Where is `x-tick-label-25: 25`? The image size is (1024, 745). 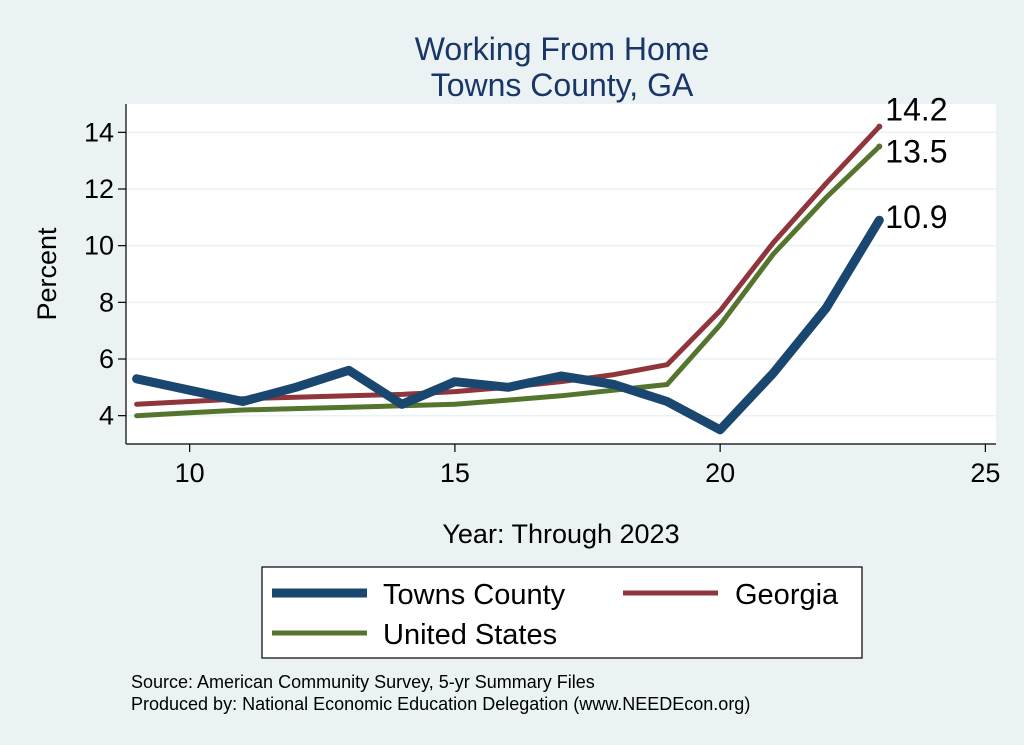
x-tick-label-25: 25 is located at coordinates (985, 473).